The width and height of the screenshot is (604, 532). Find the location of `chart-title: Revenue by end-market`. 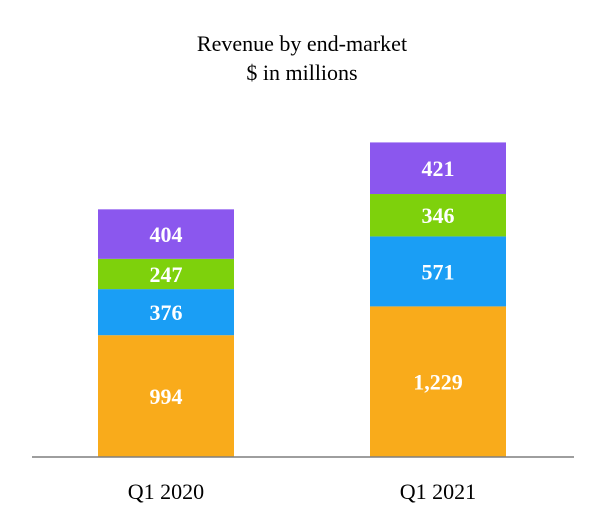

chart-title: Revenue by end-market is located at coordinates (302, 43).